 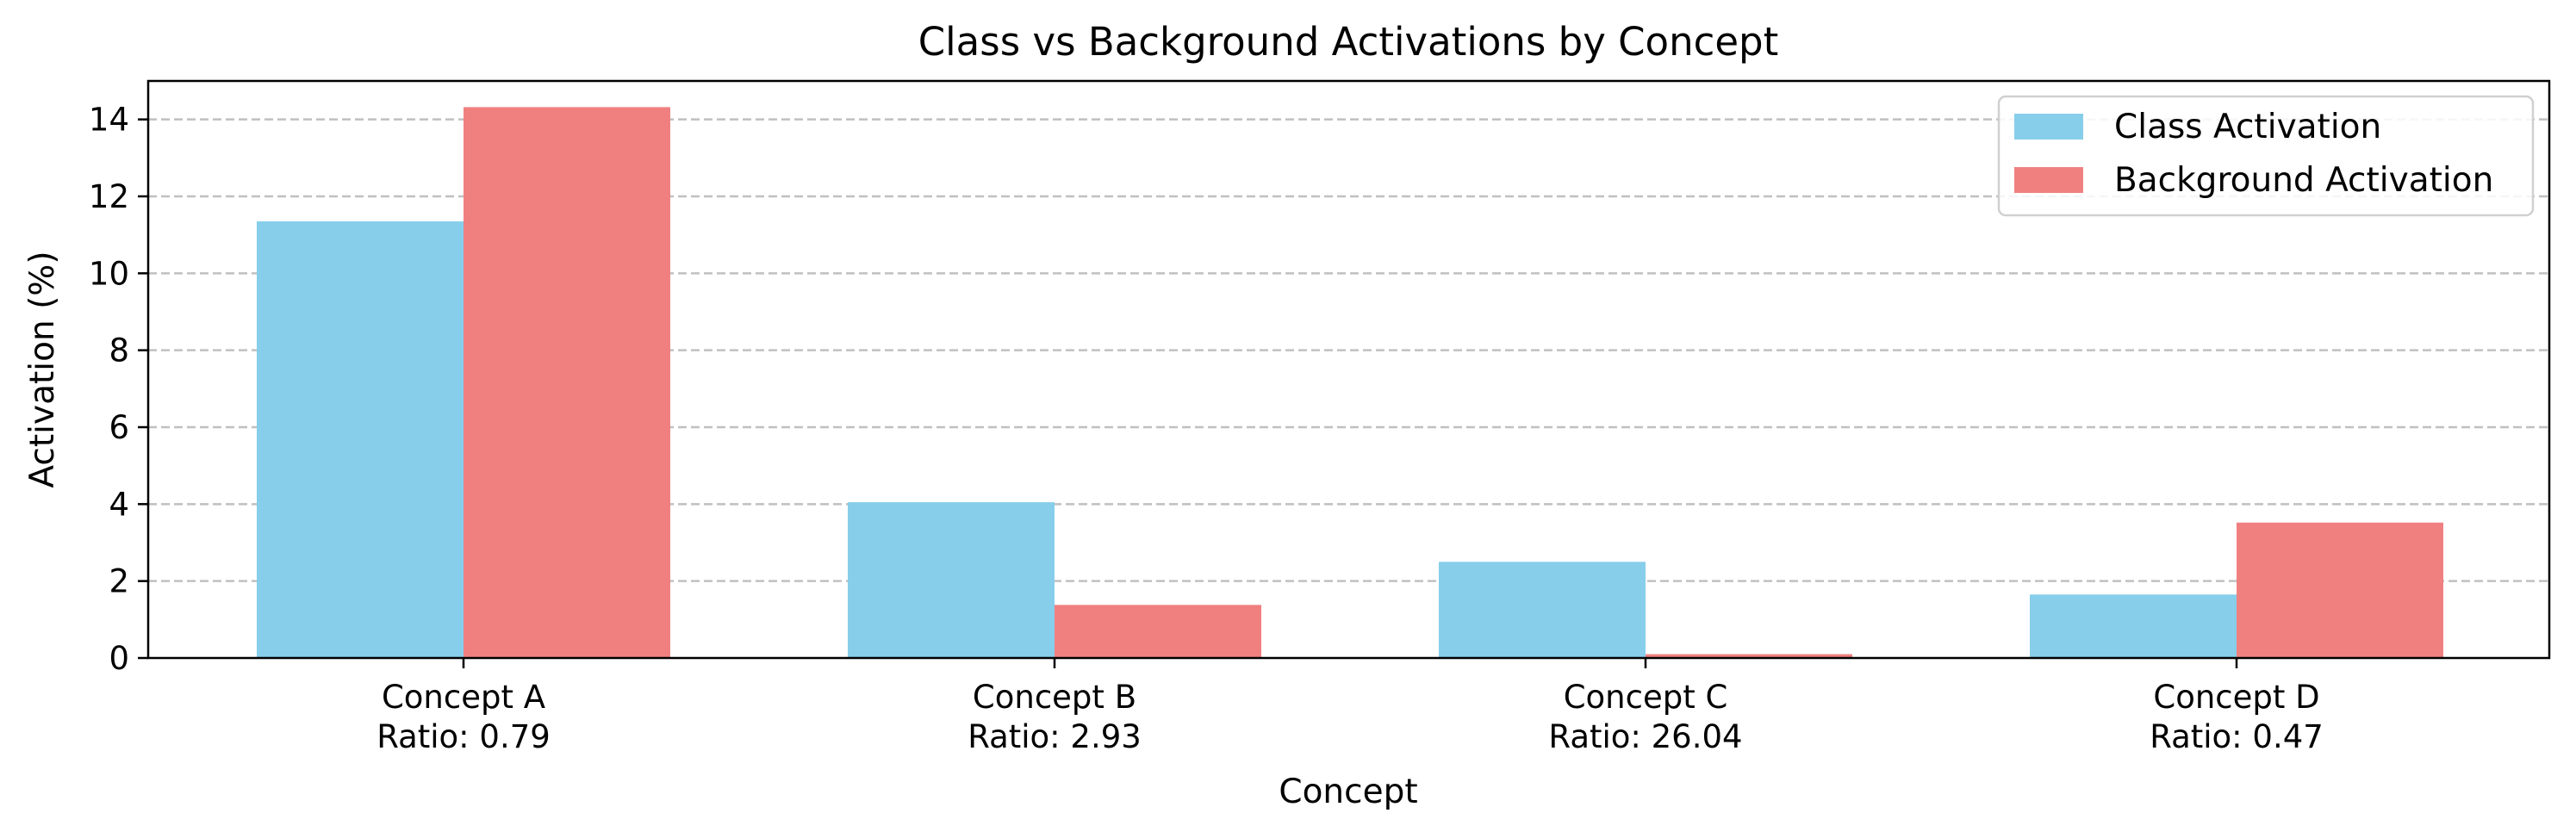 What do you see at coordinates (119, 658) in the screenshot?
I see `y-tick-label: 0` at bounding box center [119, 658].